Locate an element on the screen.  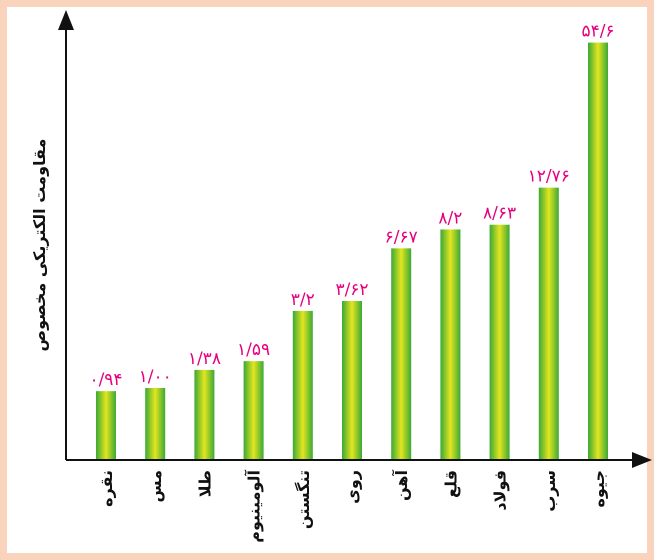
category-label-8: فولاد is located at coordinates (500, 490).